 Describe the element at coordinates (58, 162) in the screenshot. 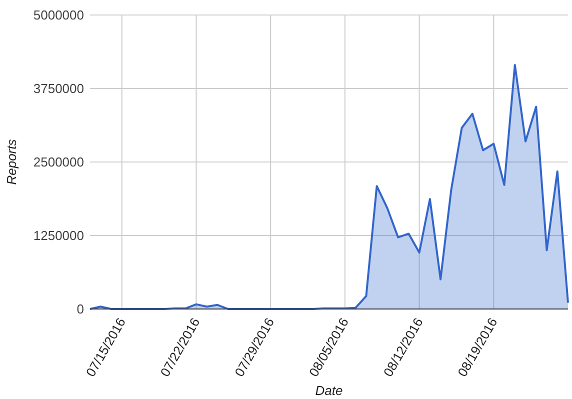

I see `y-tick-label: 2500000` at that location.